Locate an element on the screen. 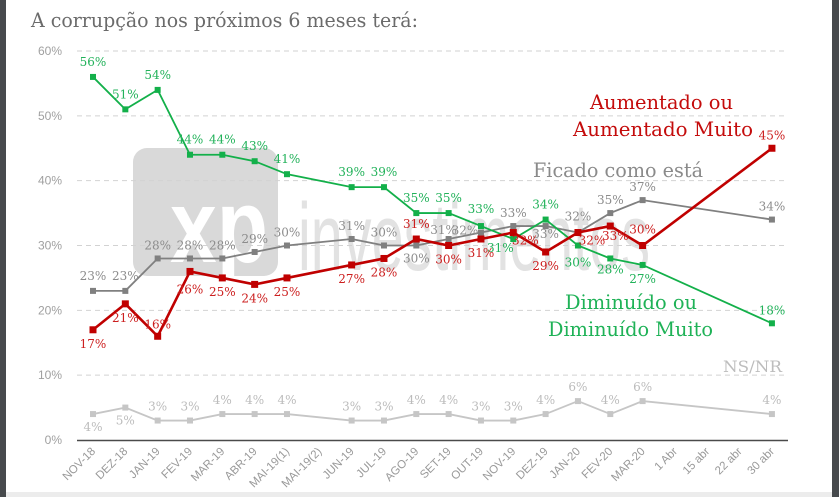  data-label: 44% is located at coordinates (222, 140).